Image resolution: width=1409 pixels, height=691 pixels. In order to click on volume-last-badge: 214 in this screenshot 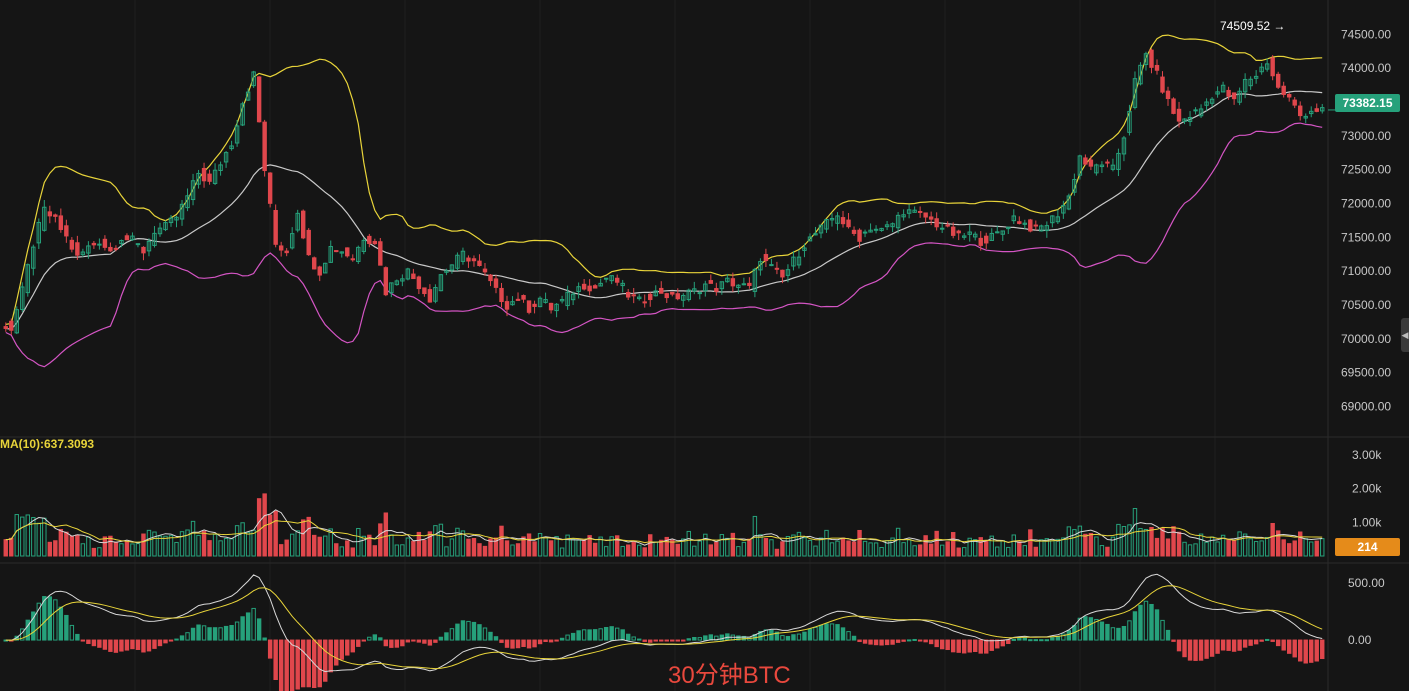, I will do `click(1367, 547)`.